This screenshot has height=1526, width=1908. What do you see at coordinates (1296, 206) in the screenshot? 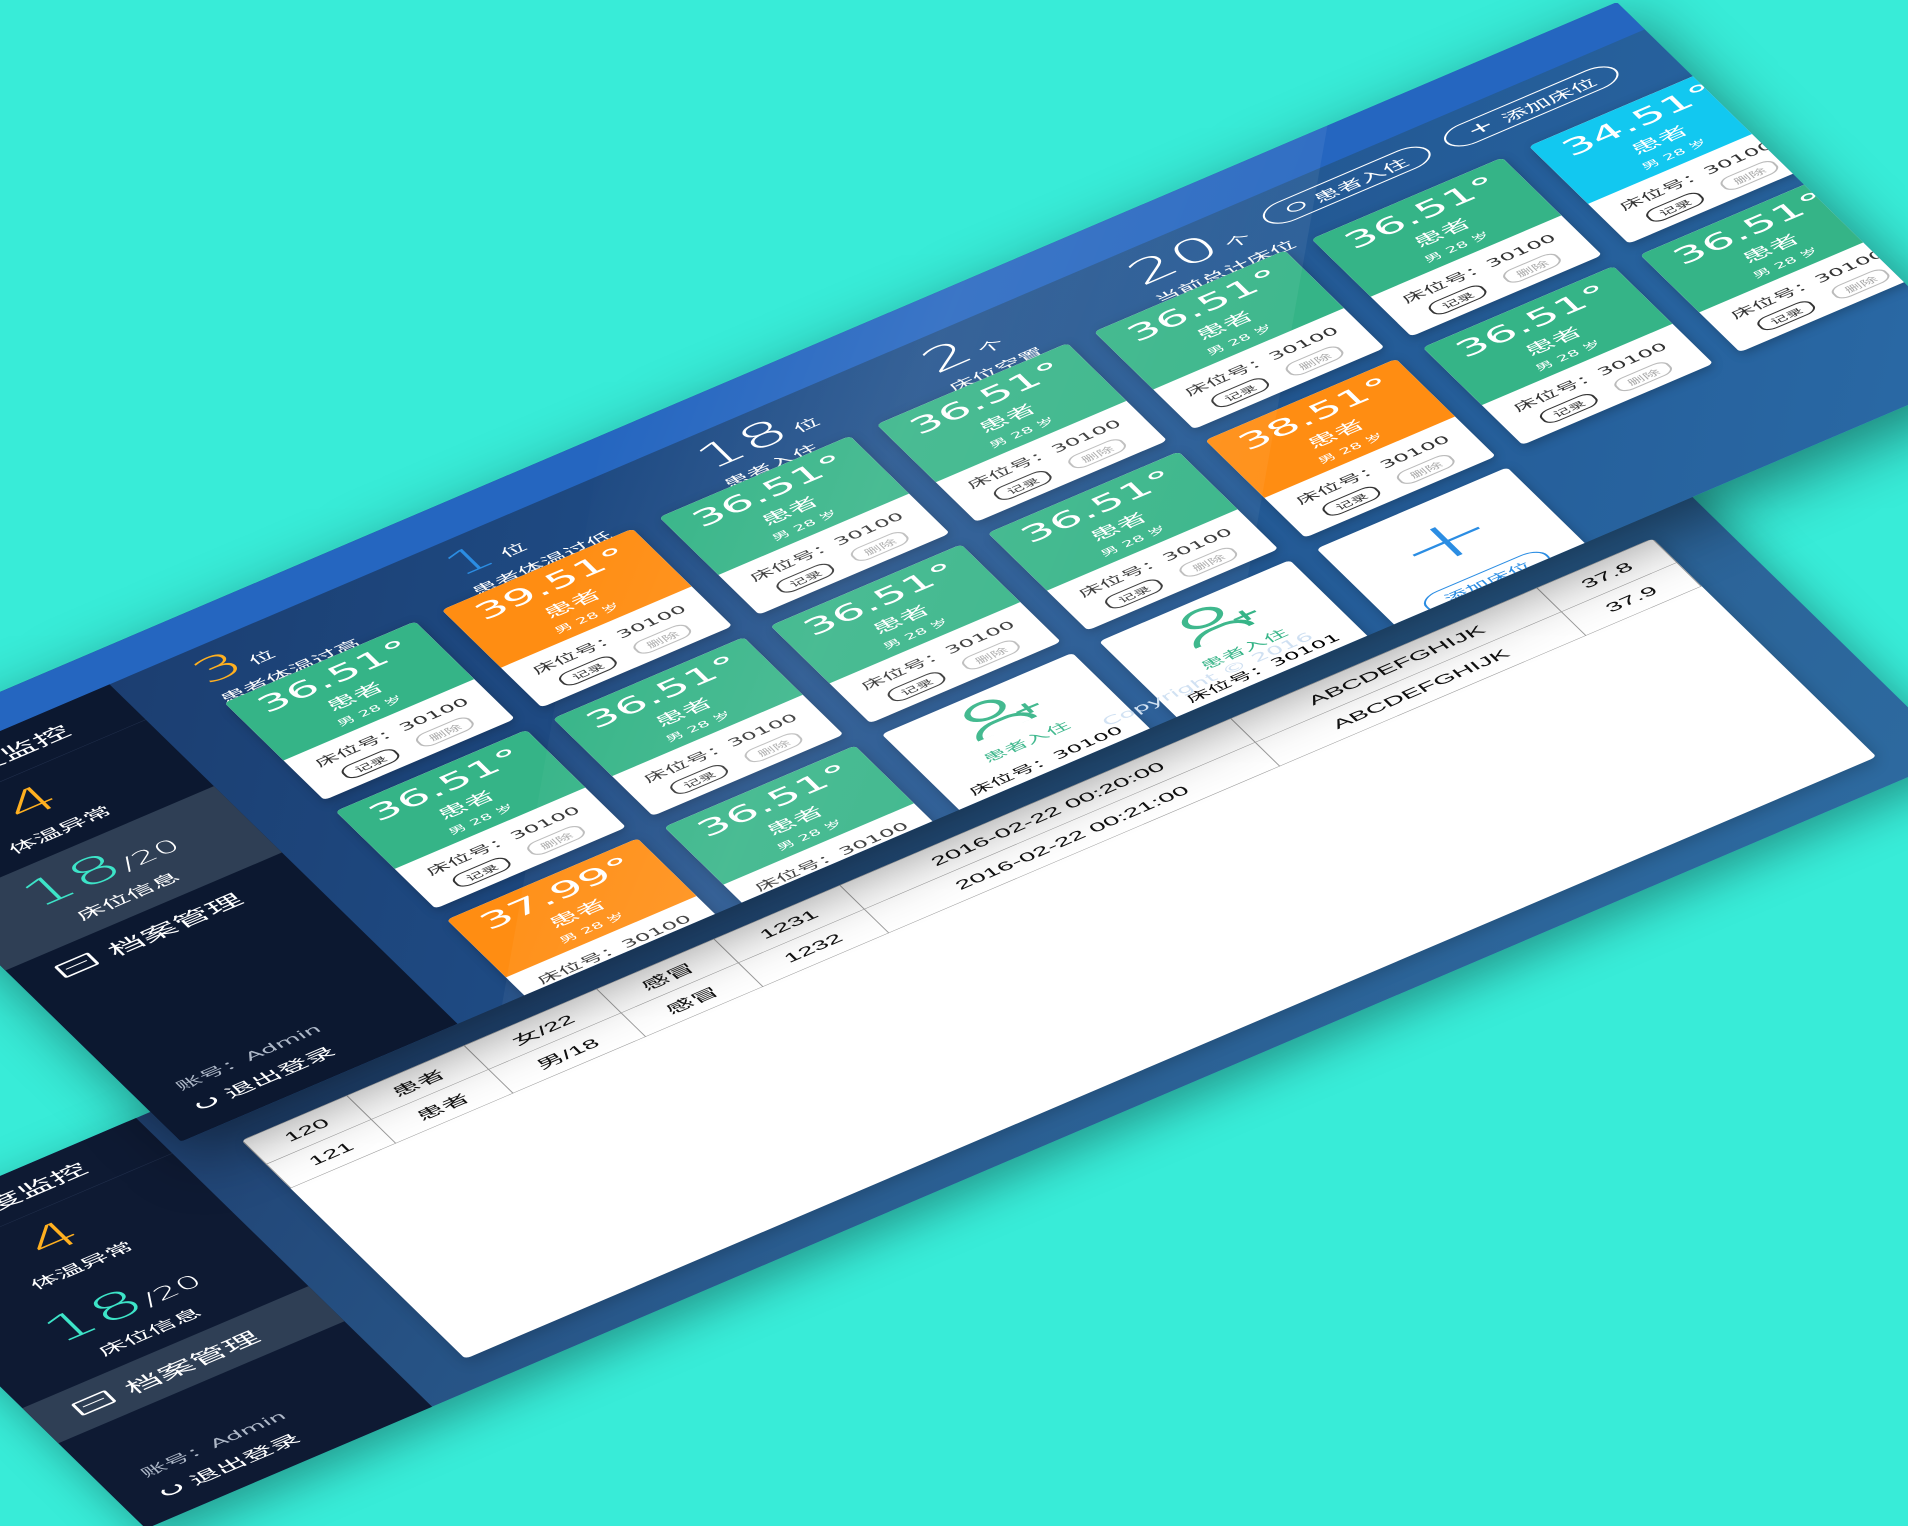
I see `person-icon` at bounding box center [1296, 206].